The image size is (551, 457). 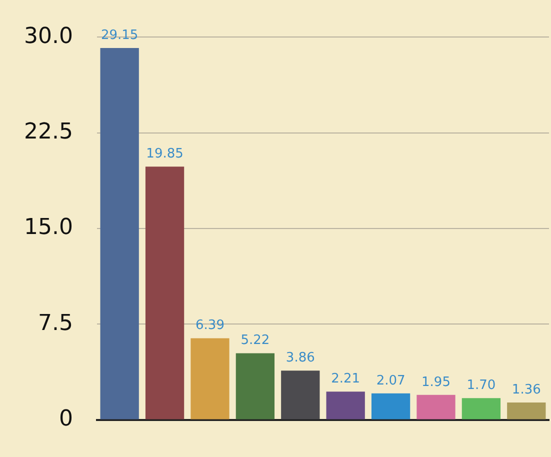 I want to click on data-label: 1.70, so click(x=481, y=385).